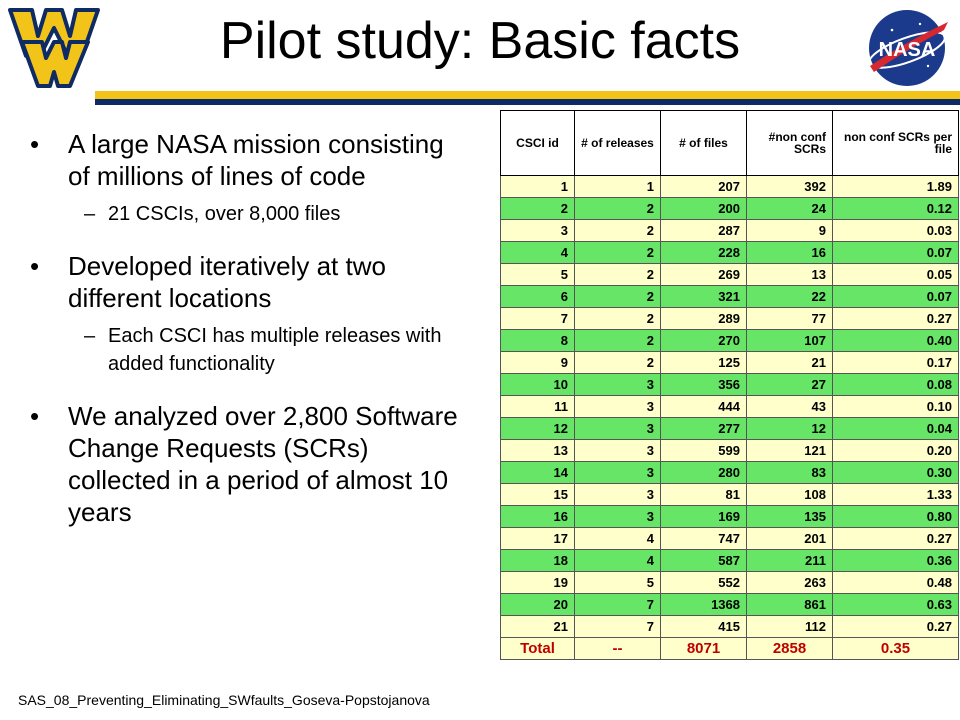  I want to click on cell-scrs-per-file: 0.20, so click(895, 450).